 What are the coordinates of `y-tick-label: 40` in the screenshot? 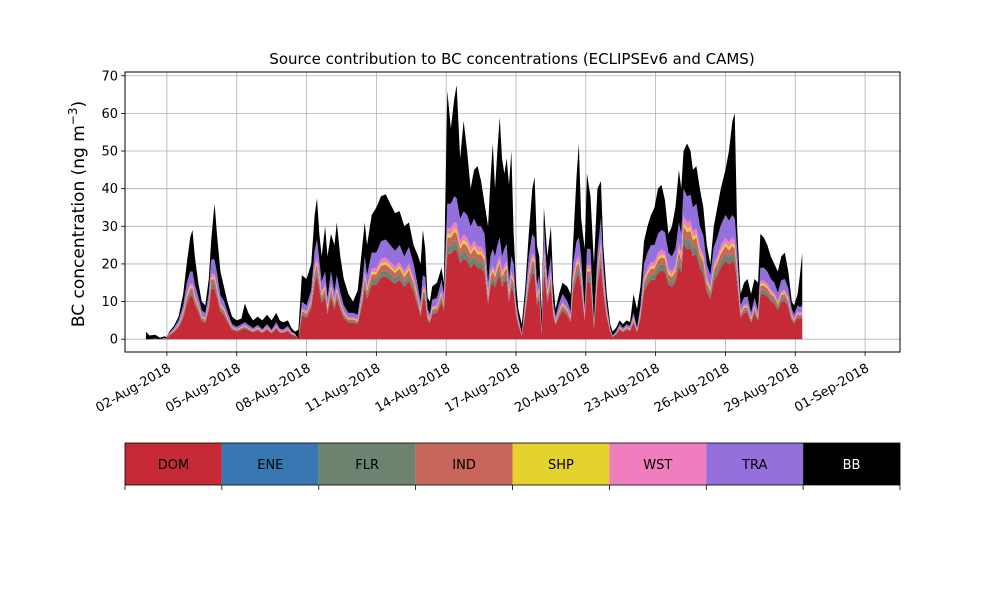 It's located at (109, 189).